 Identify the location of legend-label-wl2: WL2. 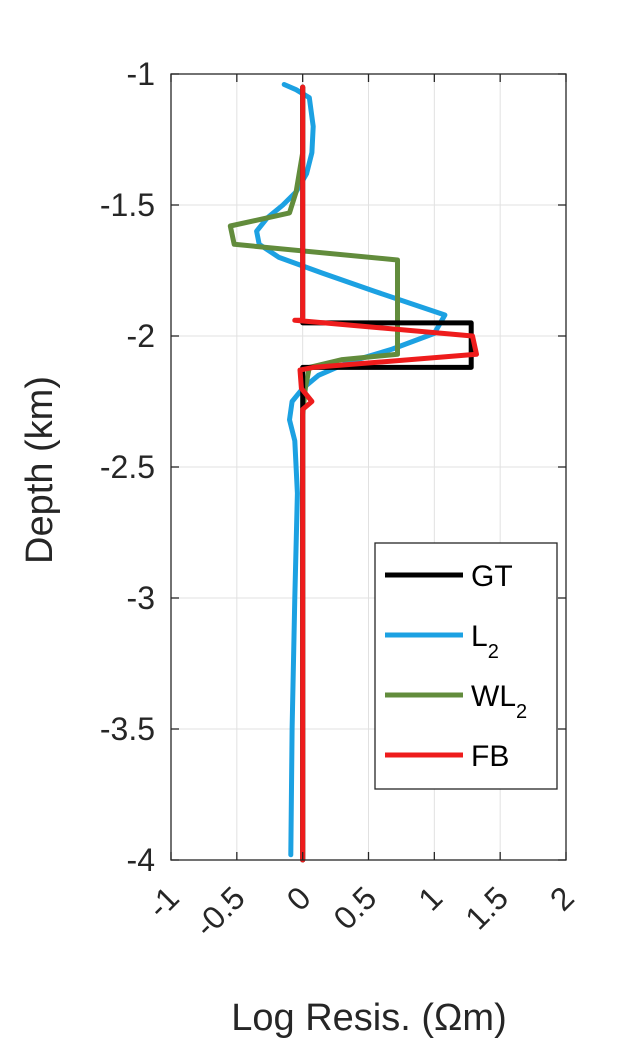
(499, 701).